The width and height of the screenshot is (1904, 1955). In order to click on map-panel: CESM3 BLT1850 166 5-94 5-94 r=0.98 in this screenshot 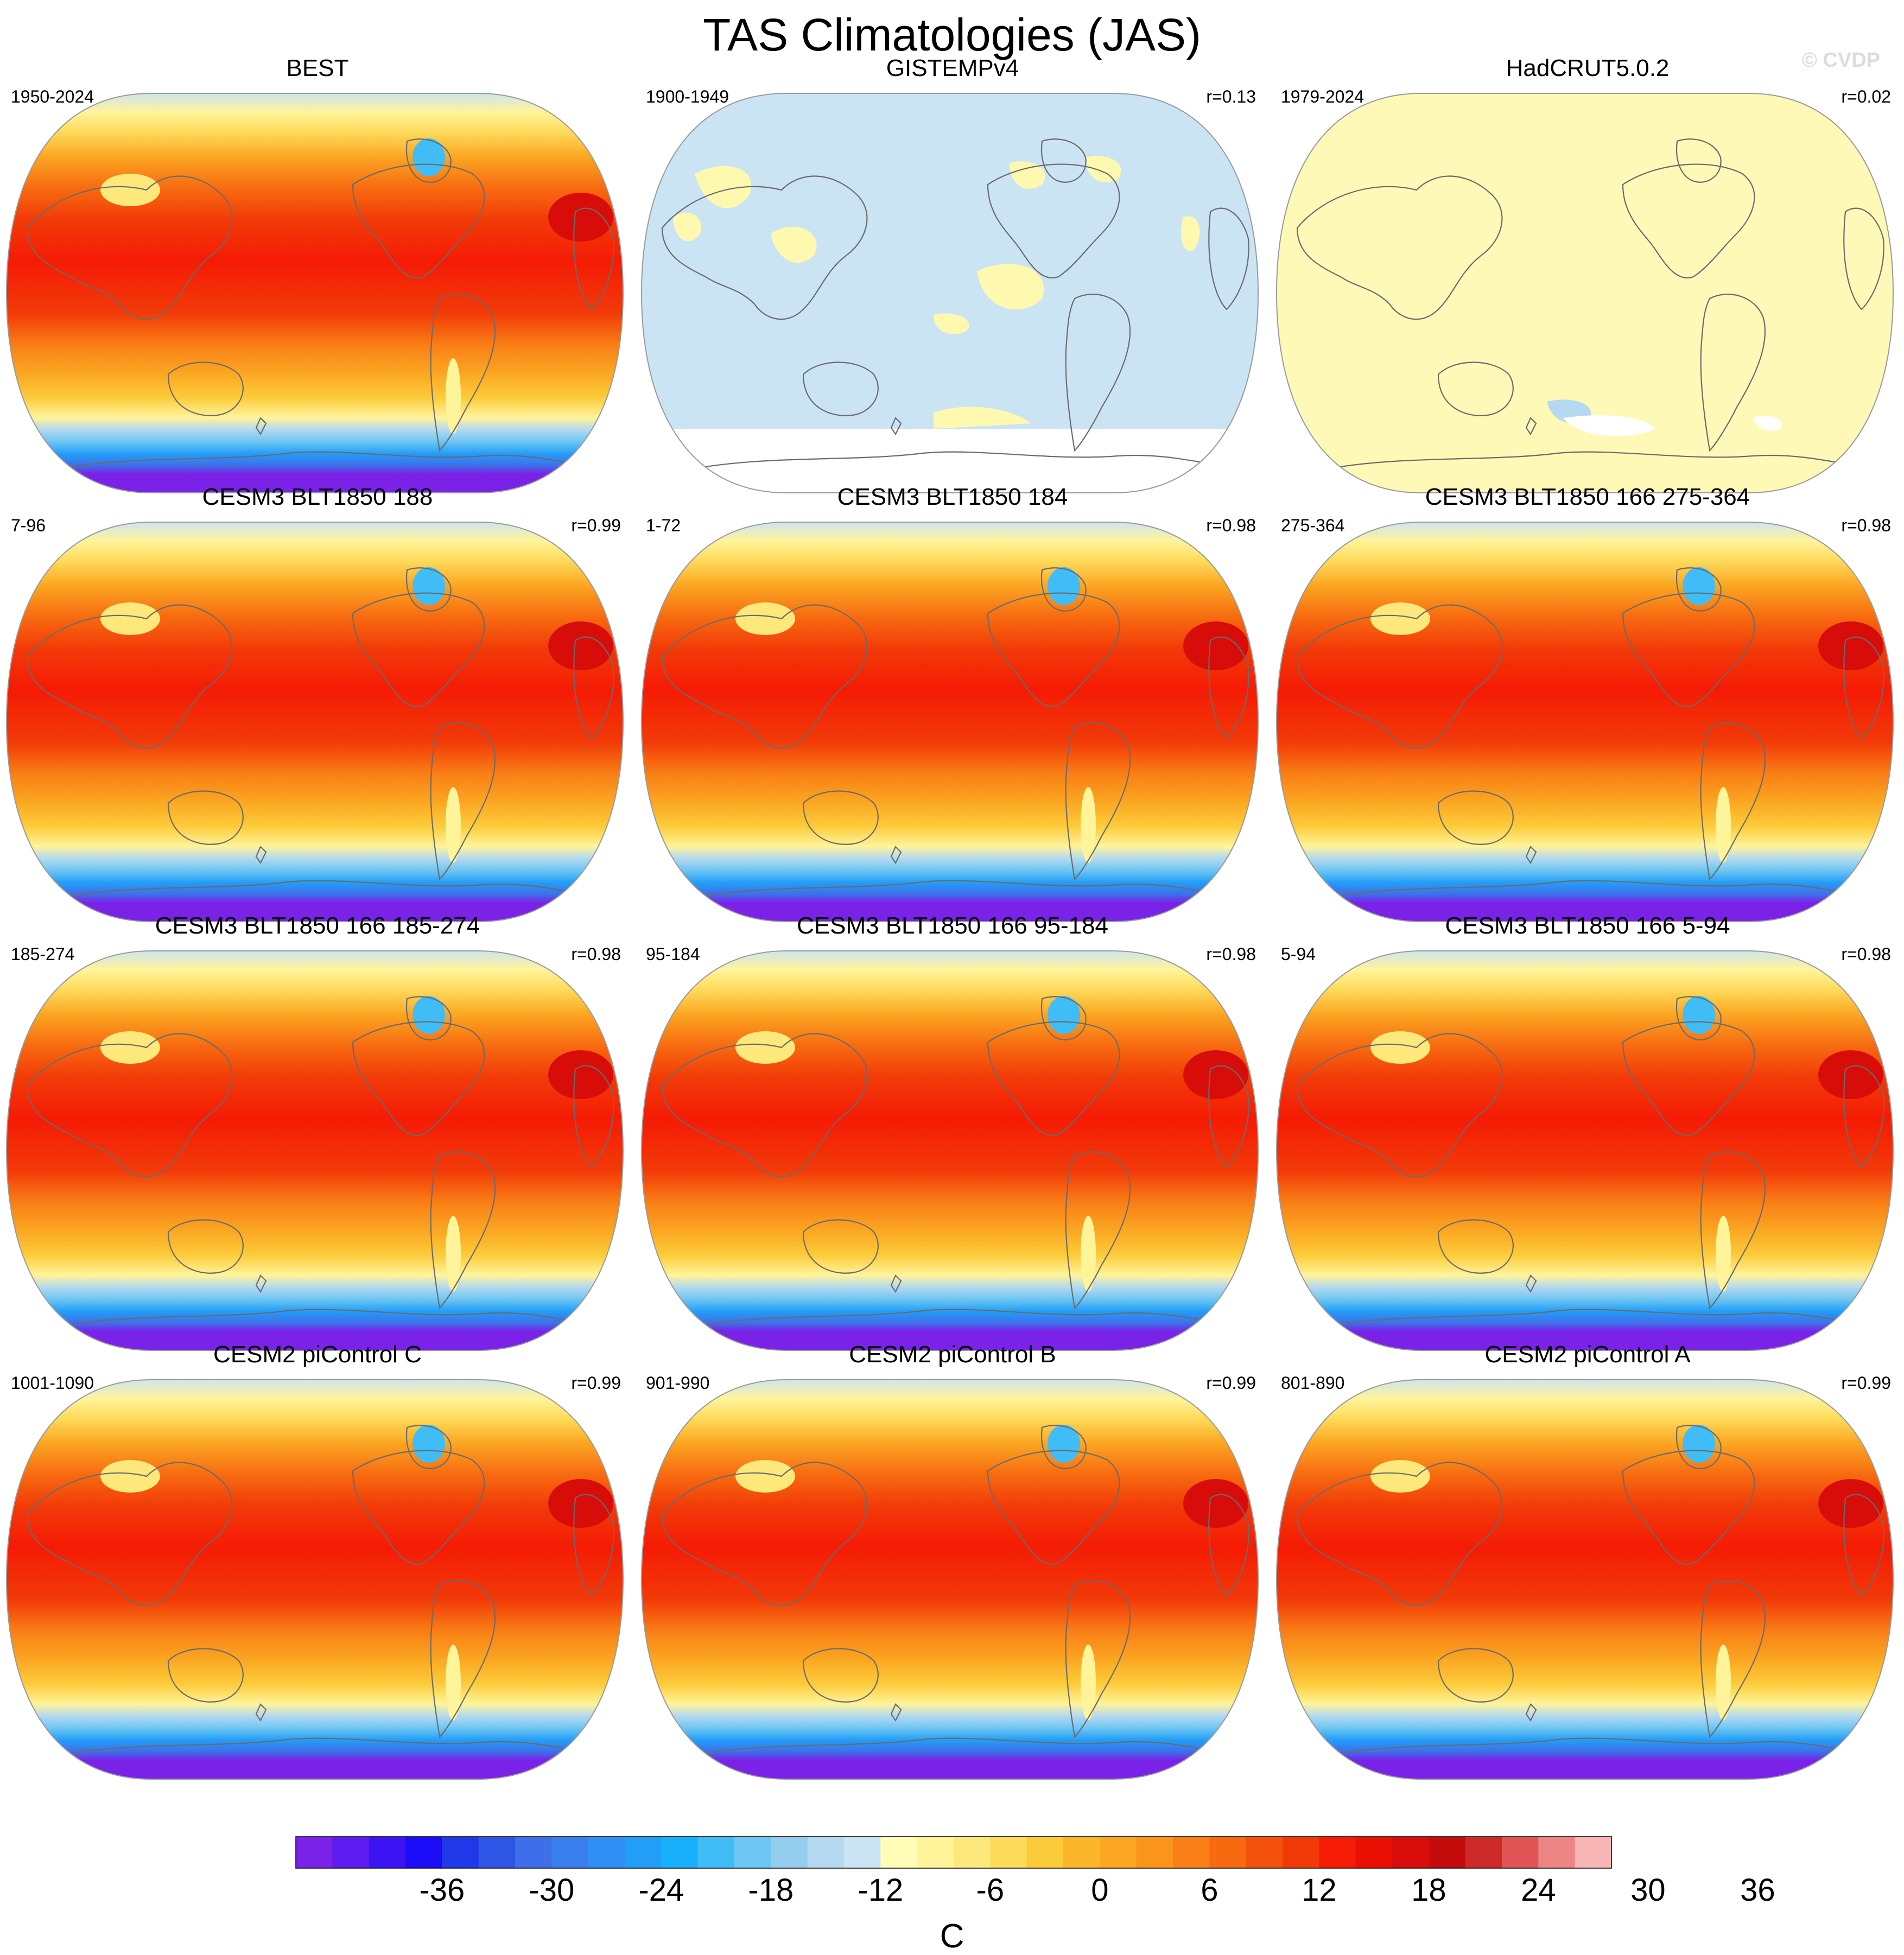, I will do `click(1587, 1131)`.